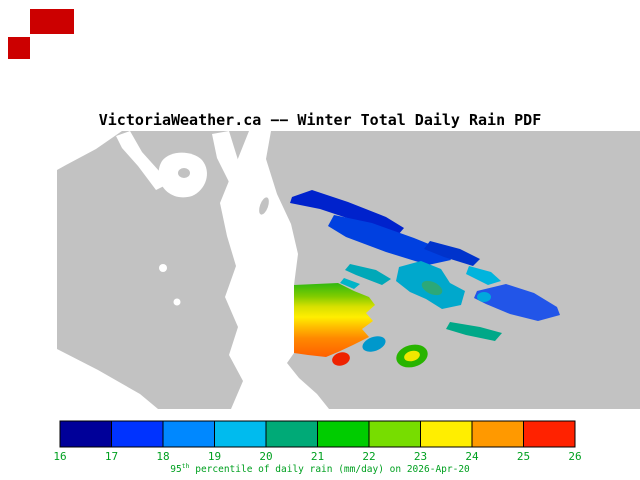  Describe the element at coordinates (341, 359) in the screenshot. I see `map-region-red-islet` at that location.